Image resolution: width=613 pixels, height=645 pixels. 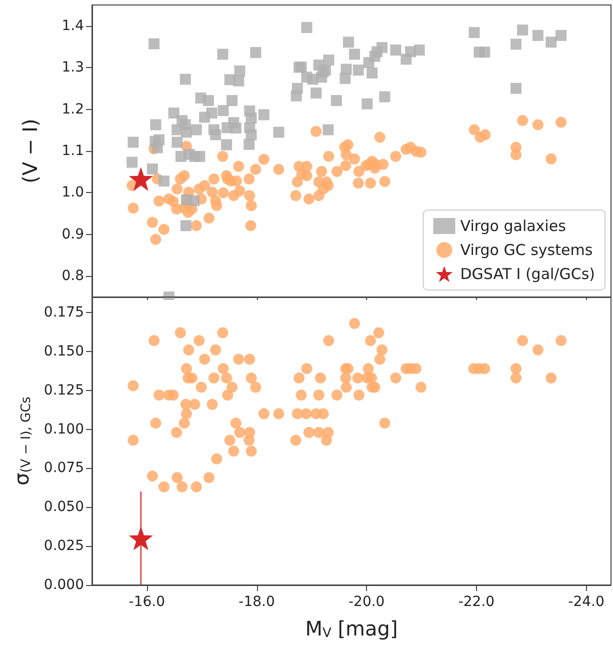 I want to click on y-tick-label: 0.125, so click(x=64, y=390).